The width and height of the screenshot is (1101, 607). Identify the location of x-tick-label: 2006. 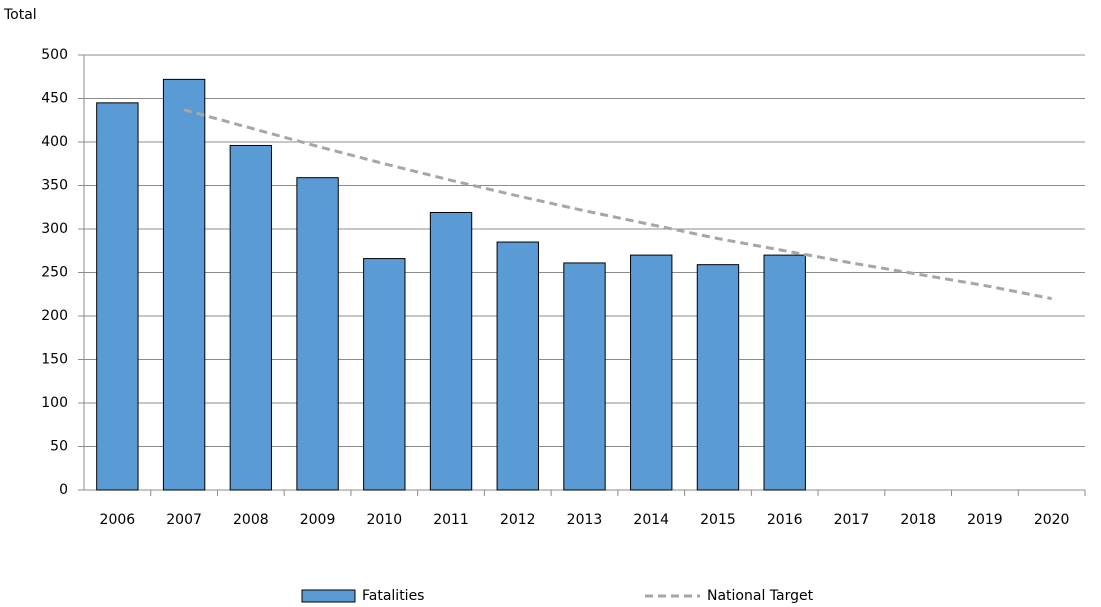
(118, 520).